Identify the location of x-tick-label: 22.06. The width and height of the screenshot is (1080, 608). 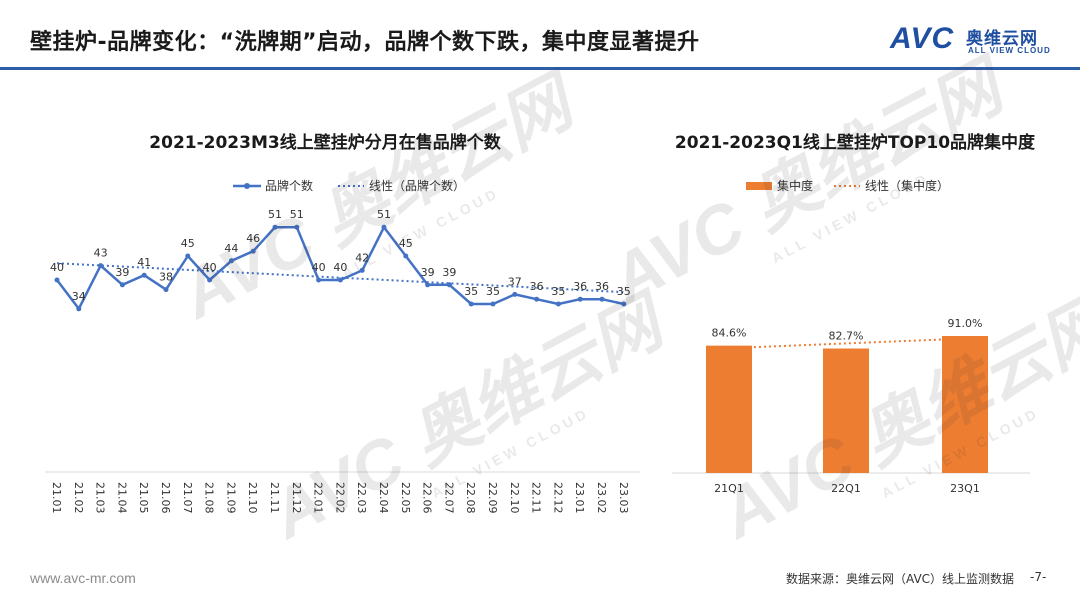
(427, 498).